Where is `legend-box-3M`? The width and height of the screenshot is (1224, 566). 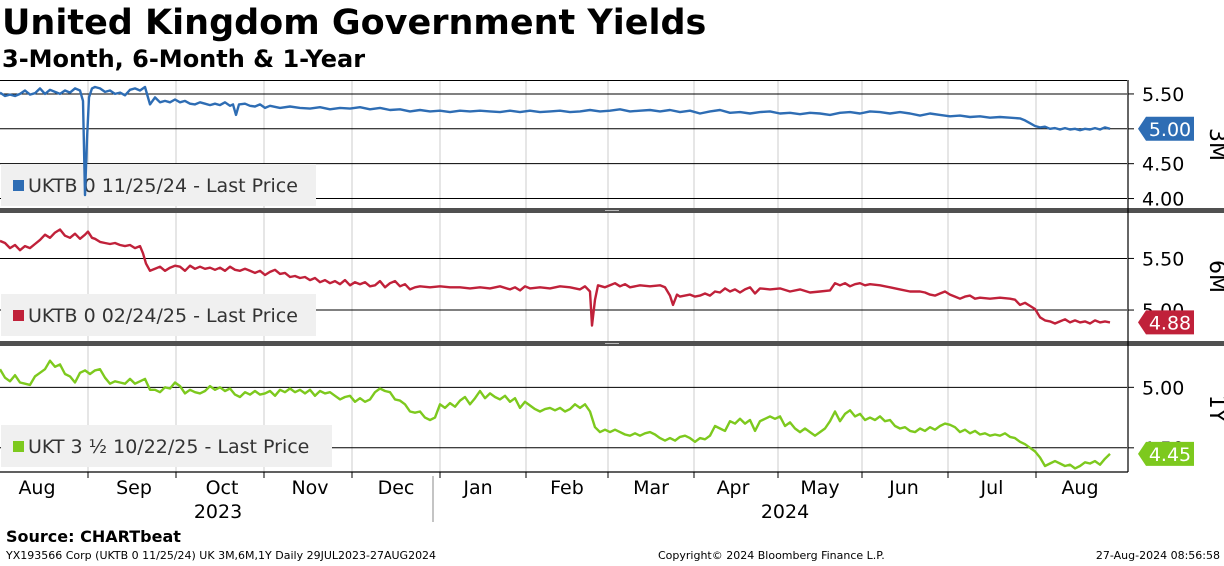
legend-box-3M is located at coordinates (158, 185).